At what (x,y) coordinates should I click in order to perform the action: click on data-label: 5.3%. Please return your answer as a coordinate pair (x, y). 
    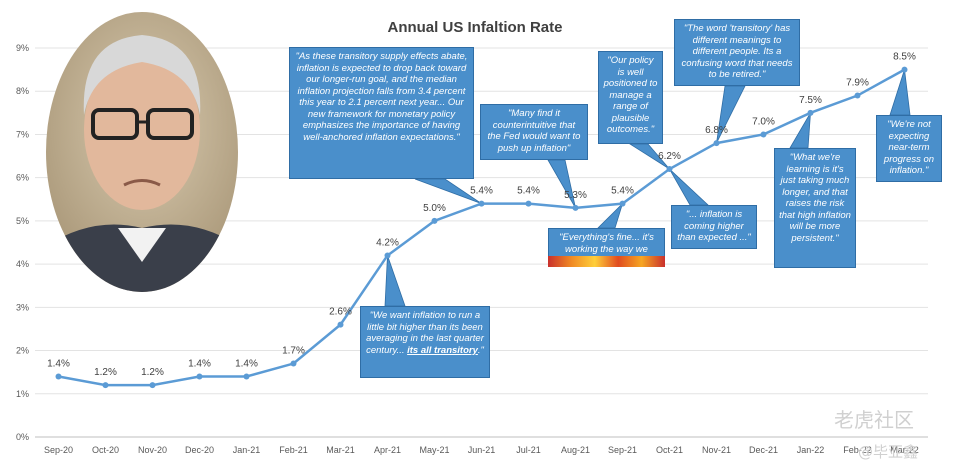
    Looking at the image, I should click on (575, 195).